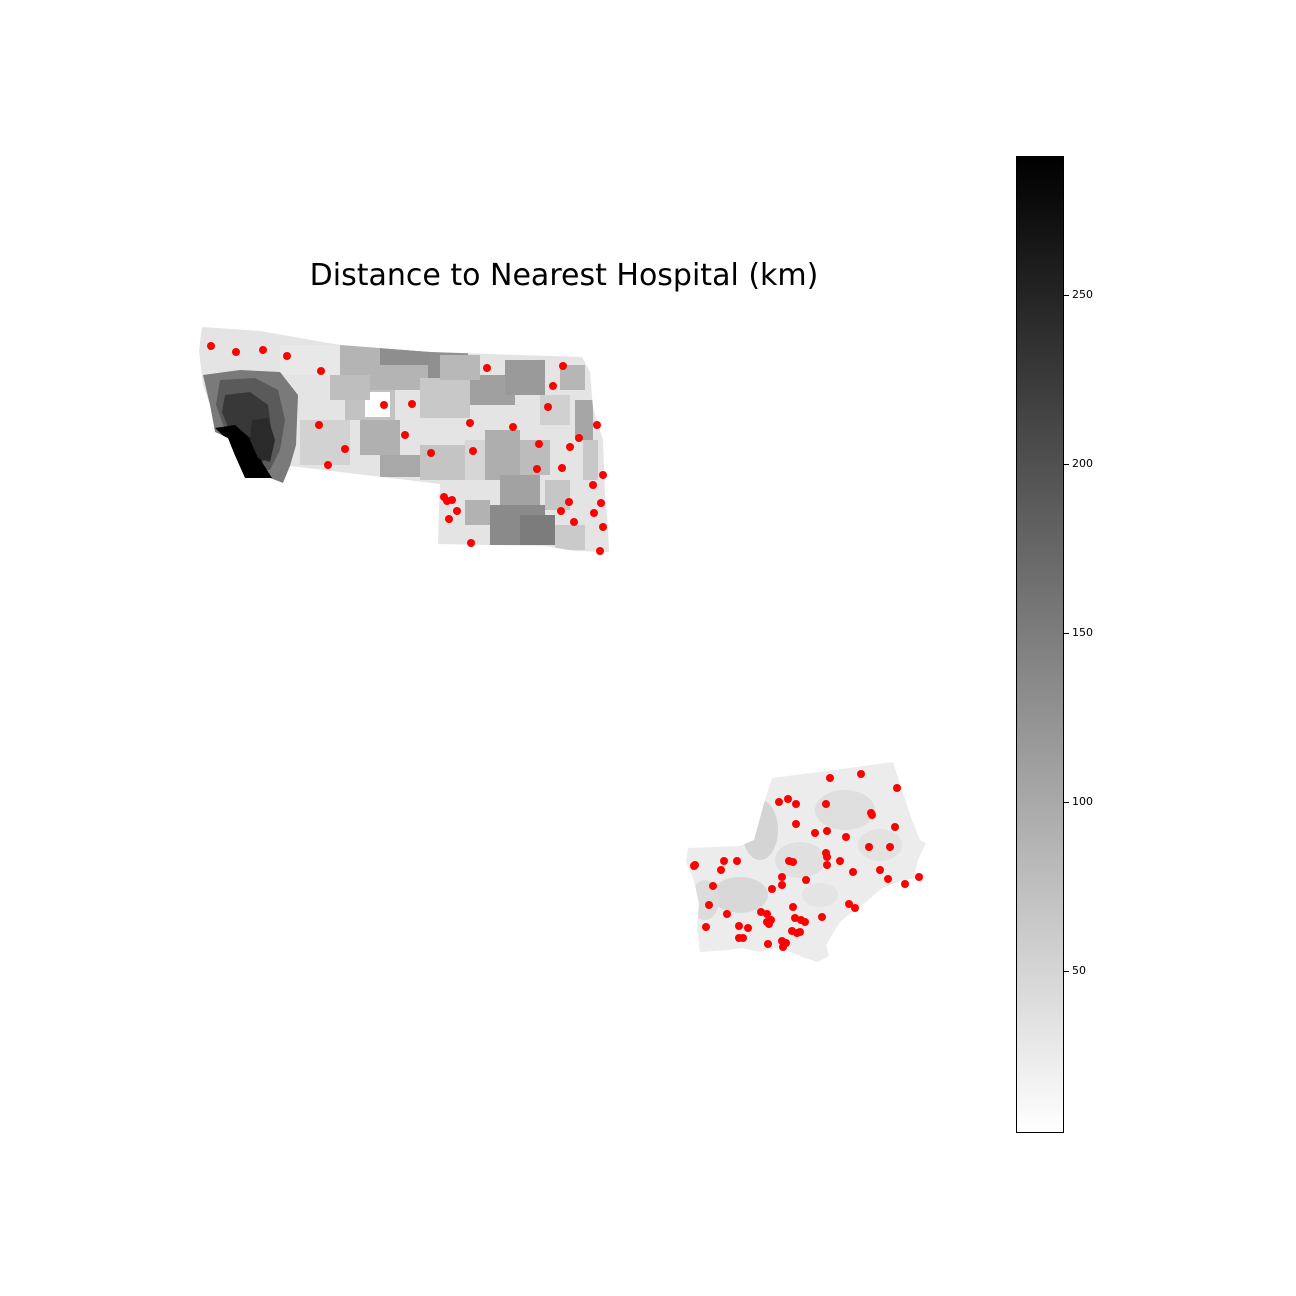 The image size is (1296, 1296). I want to click on colorbar-tick-label: 200, so click(1082, 463).